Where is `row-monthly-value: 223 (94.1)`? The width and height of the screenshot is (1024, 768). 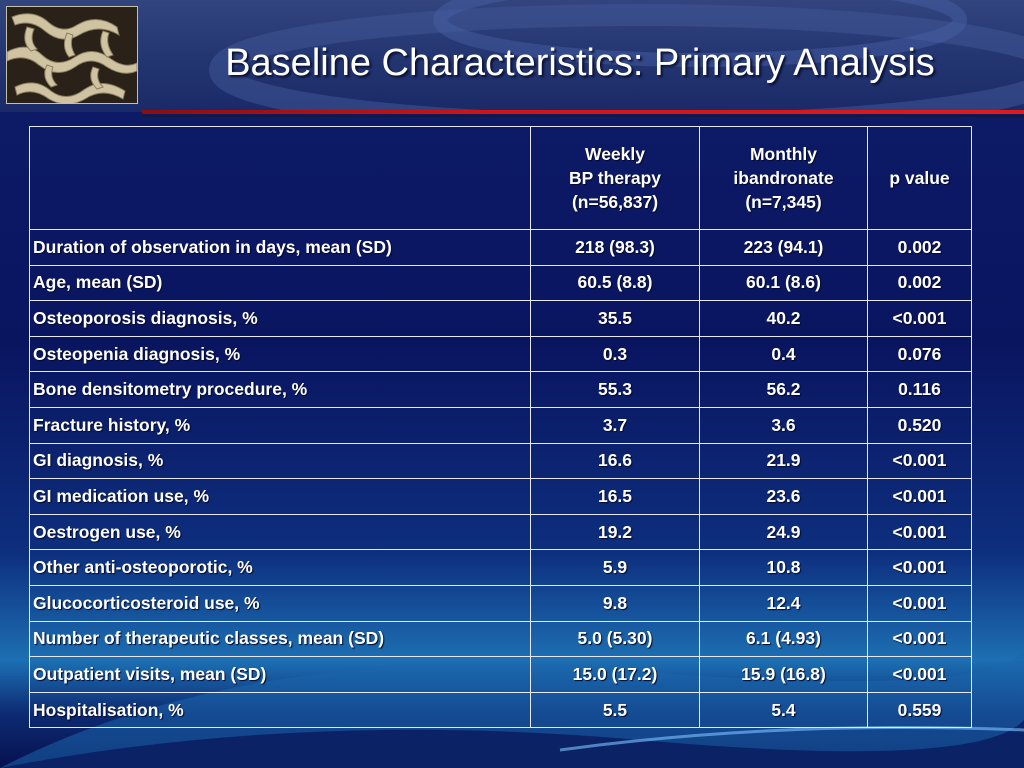 row-monthly-value: 223 (94.1) is located at coordinates (783, 247).